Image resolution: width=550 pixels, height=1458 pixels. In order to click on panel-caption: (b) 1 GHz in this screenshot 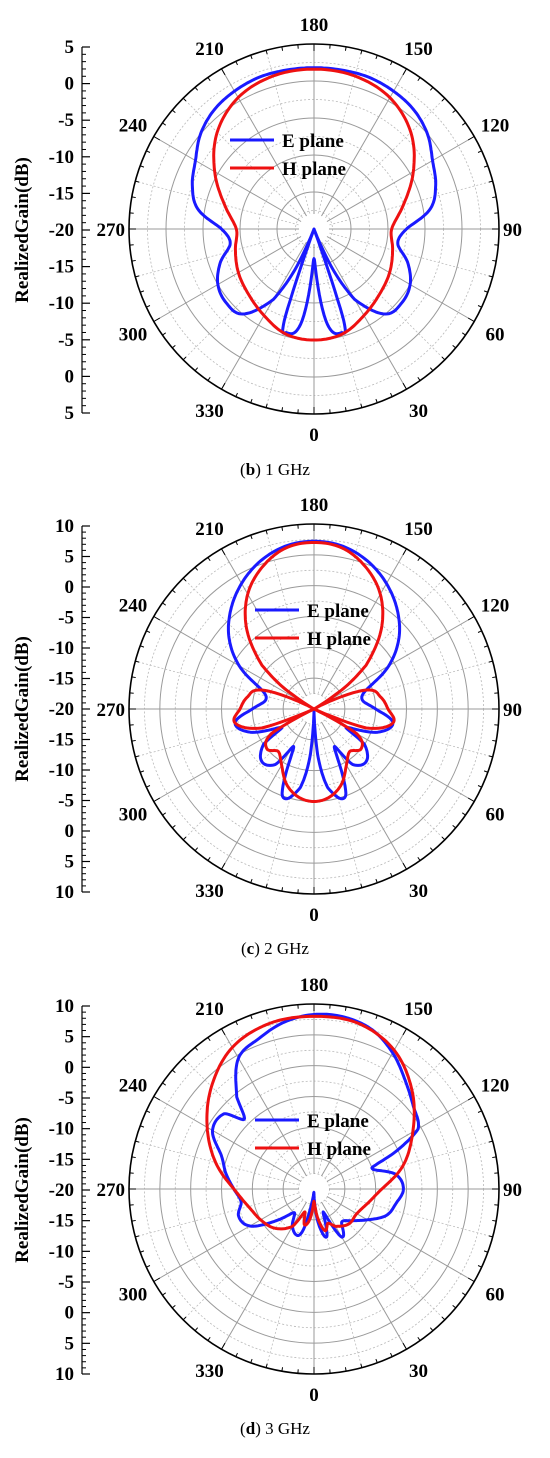, I will do `click(275, 469)`.